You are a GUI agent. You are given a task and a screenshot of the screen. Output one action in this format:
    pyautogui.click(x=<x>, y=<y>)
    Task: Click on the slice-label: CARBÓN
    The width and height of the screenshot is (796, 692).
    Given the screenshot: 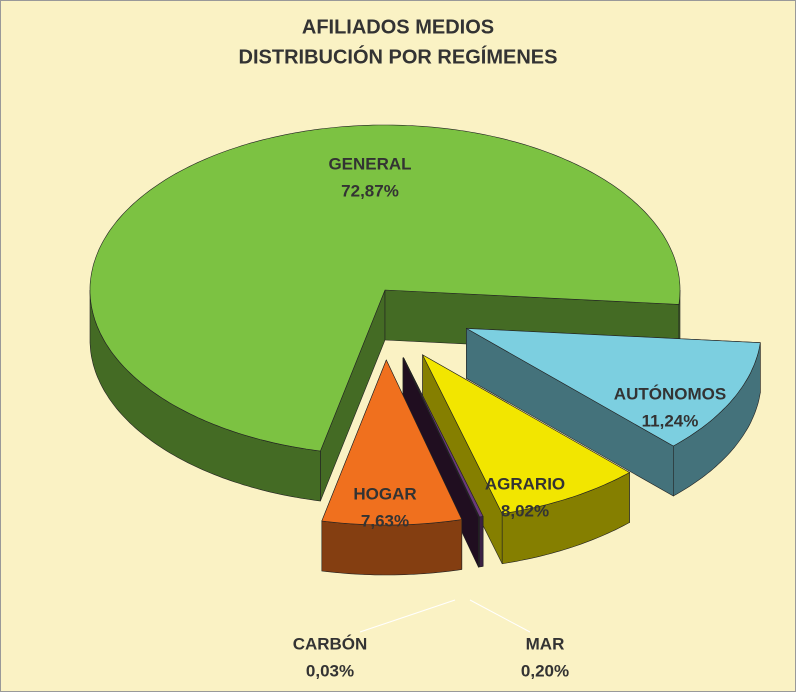 What is the action you would take?
    pyautogui.click(x=330, y=643)
    